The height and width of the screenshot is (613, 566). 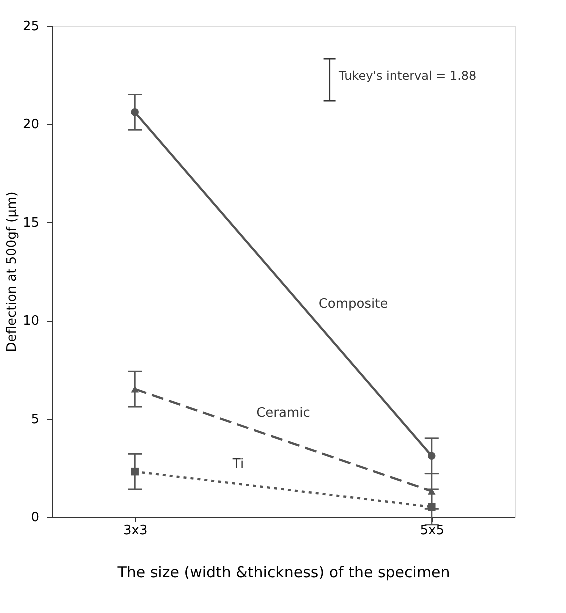 What do you see at coordinates (353, 304) in the screenshot?
I see `series-label: Composite` at bounding box center [353, 304].